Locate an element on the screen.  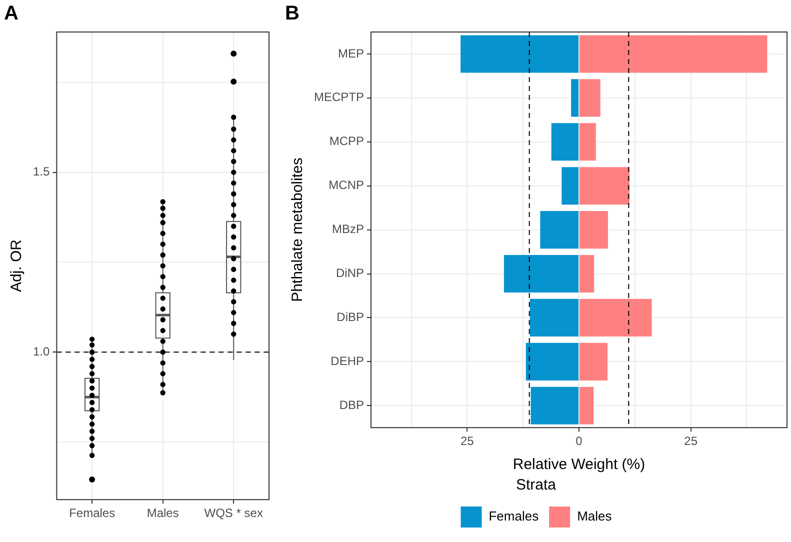
chart-title: A is located at coordinates (11, 13).